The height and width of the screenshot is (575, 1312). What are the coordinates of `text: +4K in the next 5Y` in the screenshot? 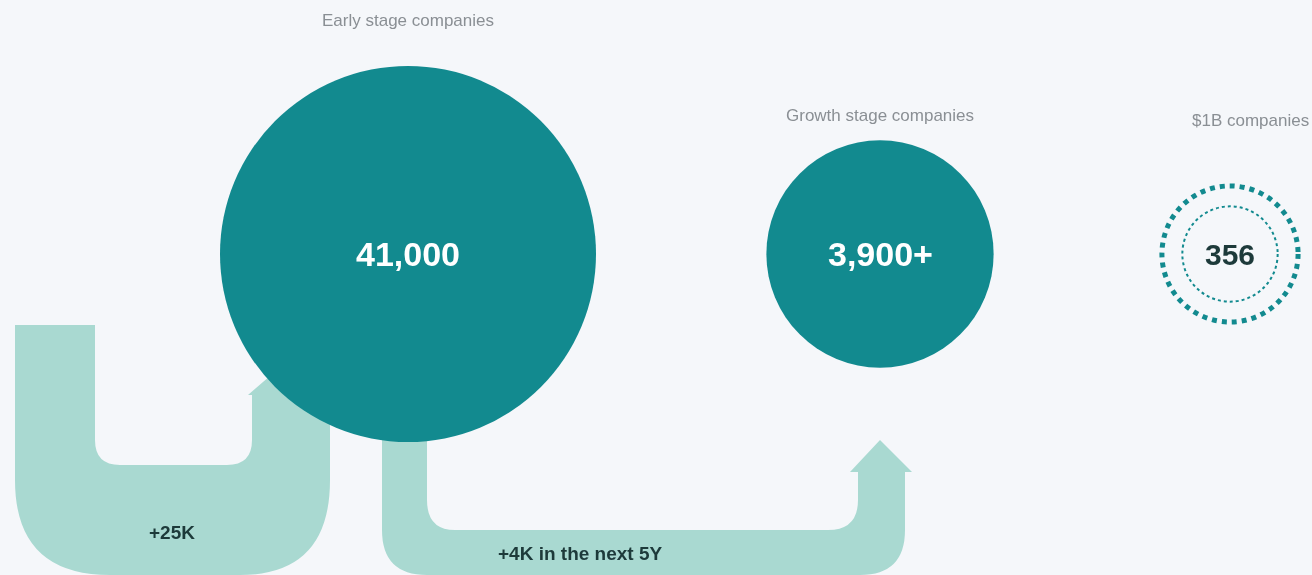 It's located at (580, 553).